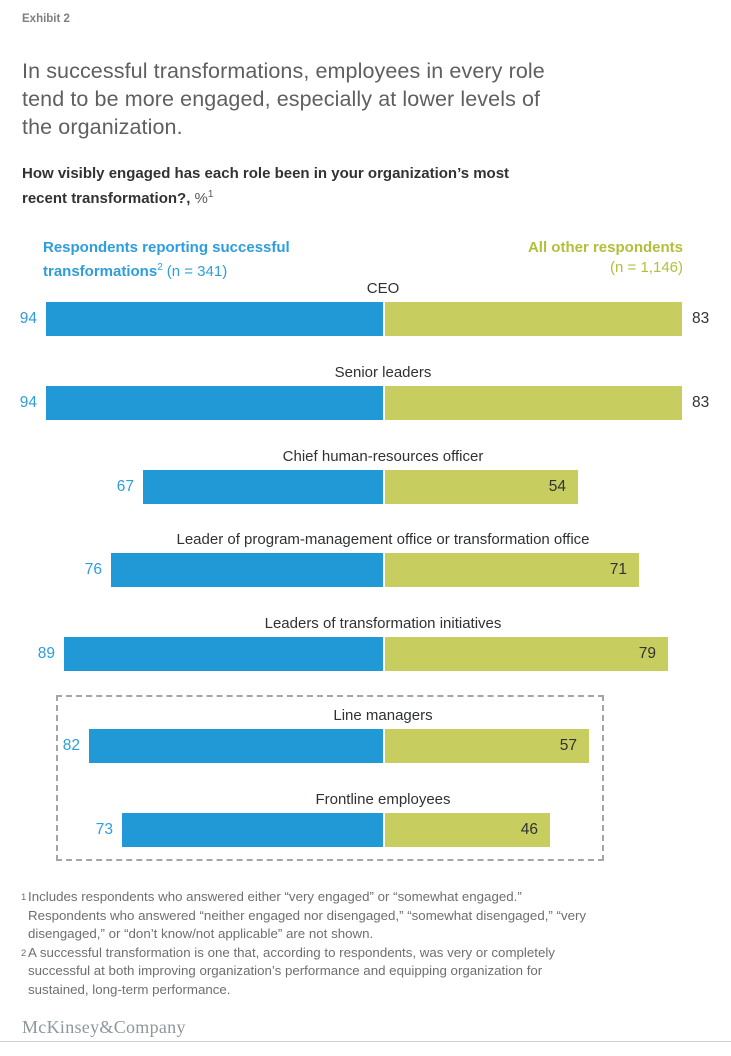 This screenshot has height=1056, width=731. What do you see at coordinates (125, 486) in the screenshot?
I see `value-successful-2: 67` at bounding box center [125, 486].